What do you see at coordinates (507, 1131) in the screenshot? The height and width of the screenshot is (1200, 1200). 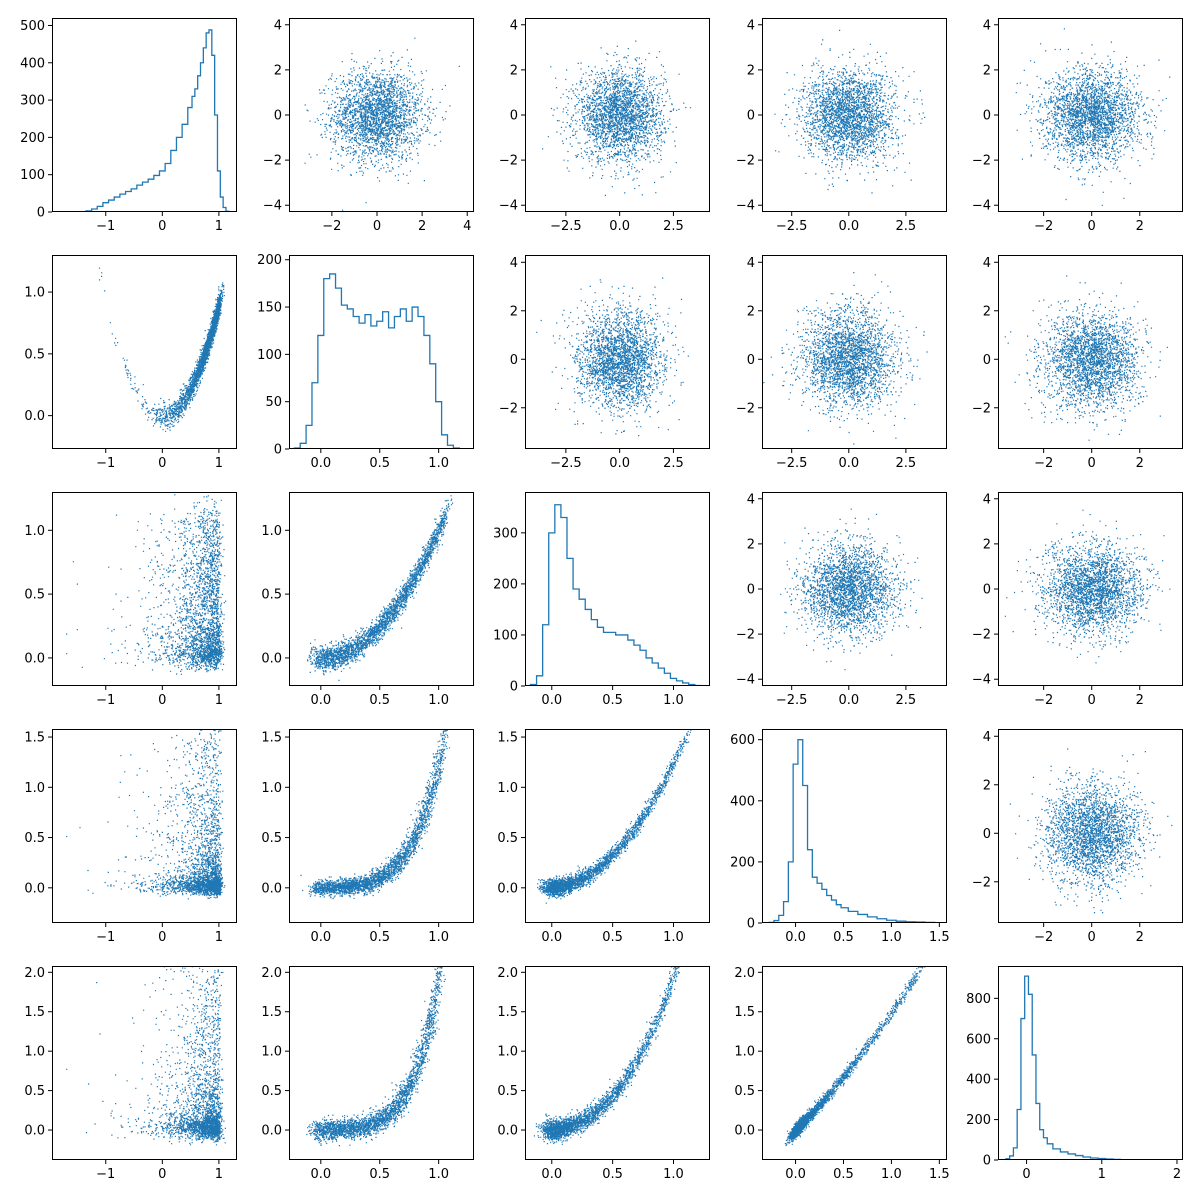 I see `y-tick-label-r5c3: 0.0` at bounding box center [507, 1131].